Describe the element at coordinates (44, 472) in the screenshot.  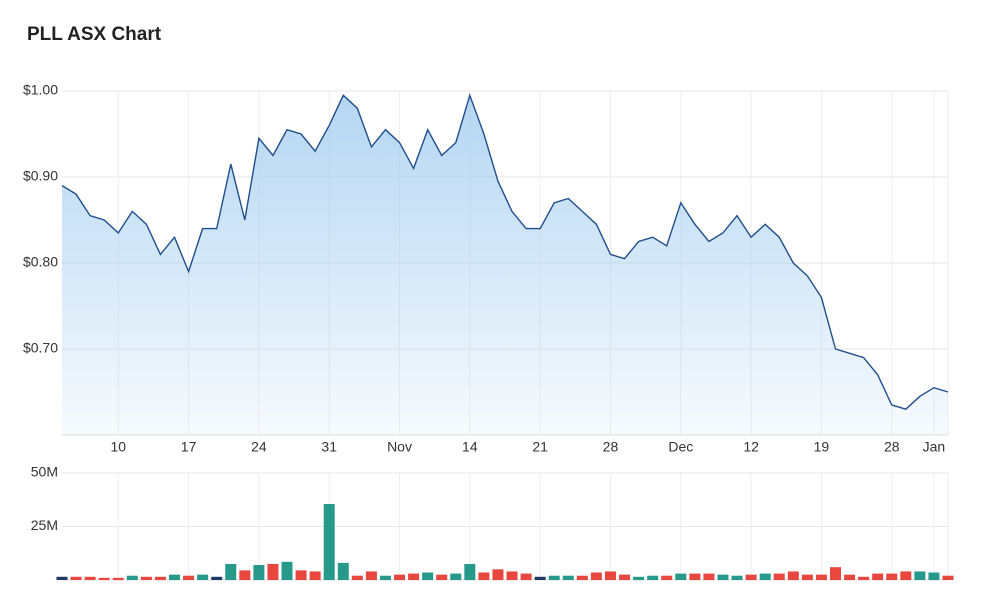
I see `y-tick-label: 50M` at that location.